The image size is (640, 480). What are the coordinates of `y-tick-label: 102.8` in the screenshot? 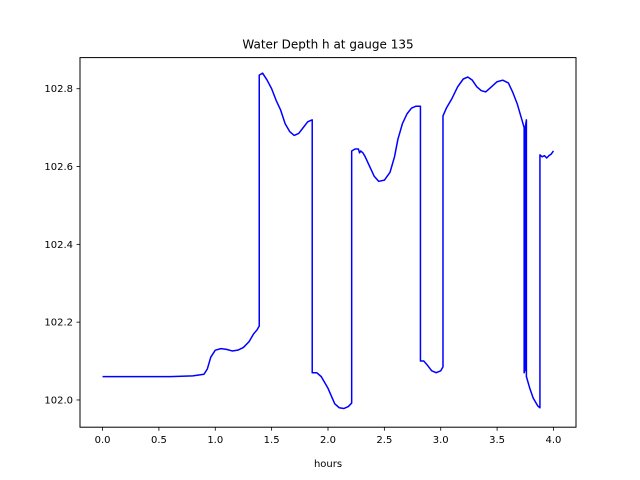 It's located at (58, 89).